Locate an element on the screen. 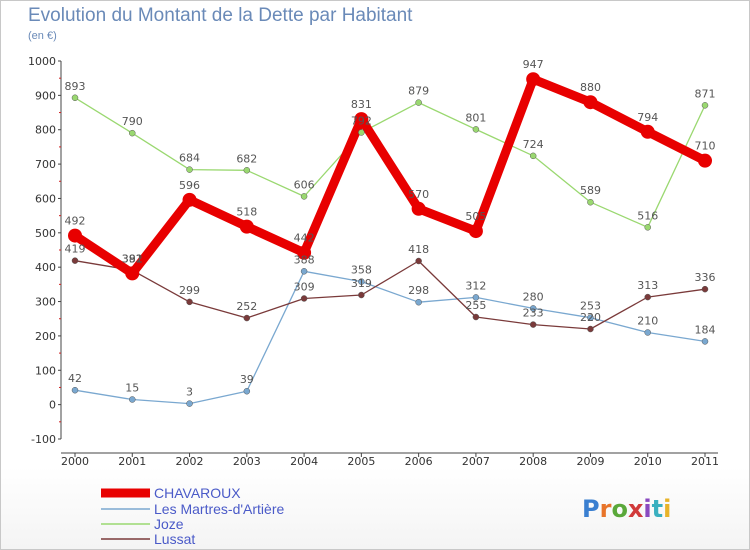 The height and width of the screenshot is (550, 750). data-label: 880 is located at coordinates (590, 87).